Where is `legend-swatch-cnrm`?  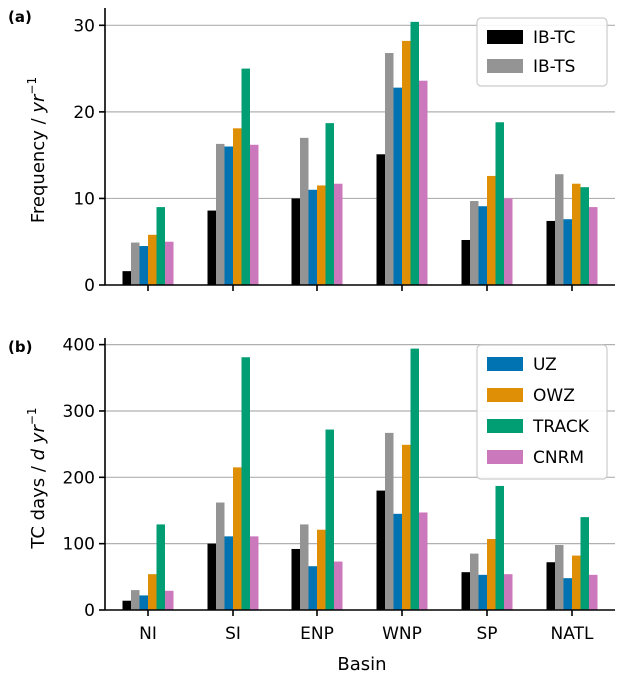
legend-swatch-cnrm is located at coordinates (505, 457).